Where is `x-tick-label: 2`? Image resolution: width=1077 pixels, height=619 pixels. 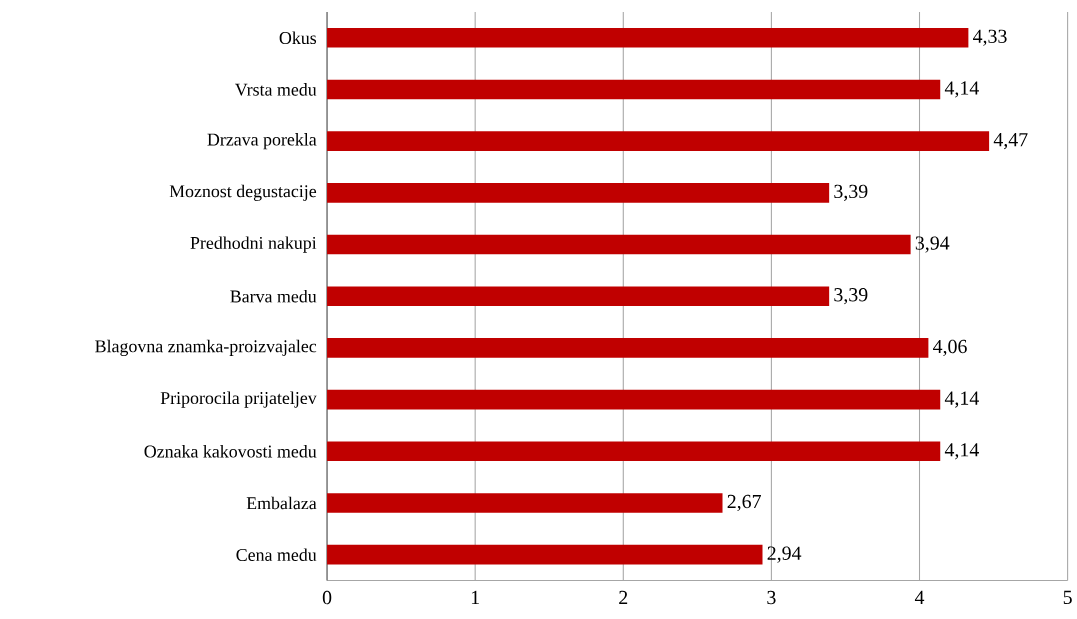
x-tick-label: 2 is located at coordinates (623, 597).